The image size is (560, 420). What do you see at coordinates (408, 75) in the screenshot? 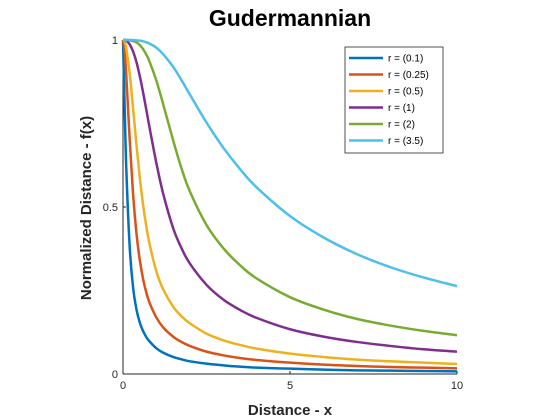
I see `legend-label: r = (0.25)` at bounding box center [408, 75].